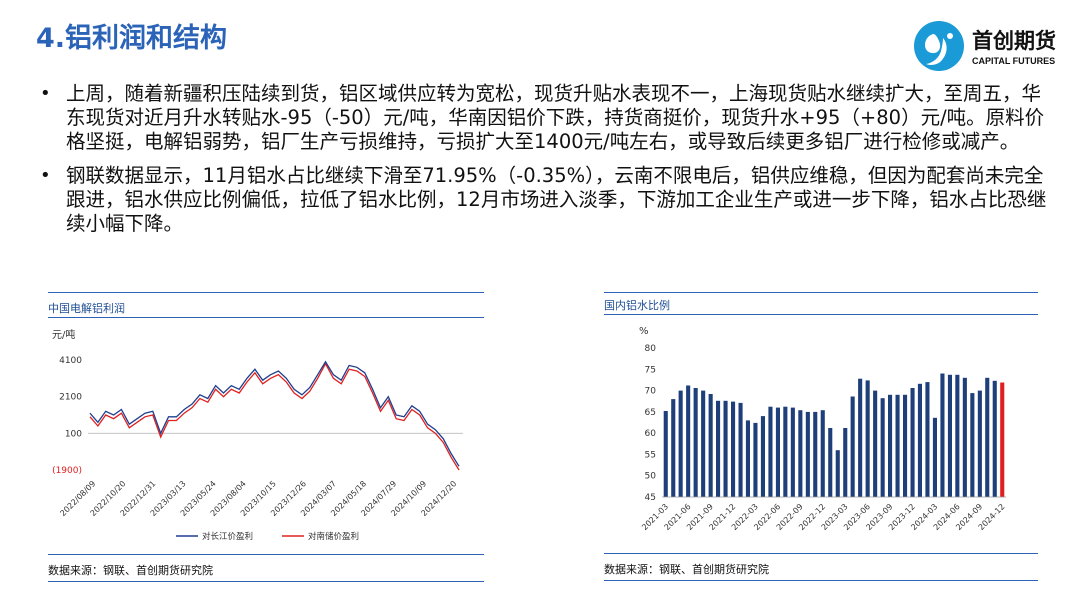 Image resolution: width=1080 pixels, height=608 pixels. What do you see at coordinates (650, 498) in the screenshot?
I see `y-tick-label: 45` at bounding box center [650, 498].